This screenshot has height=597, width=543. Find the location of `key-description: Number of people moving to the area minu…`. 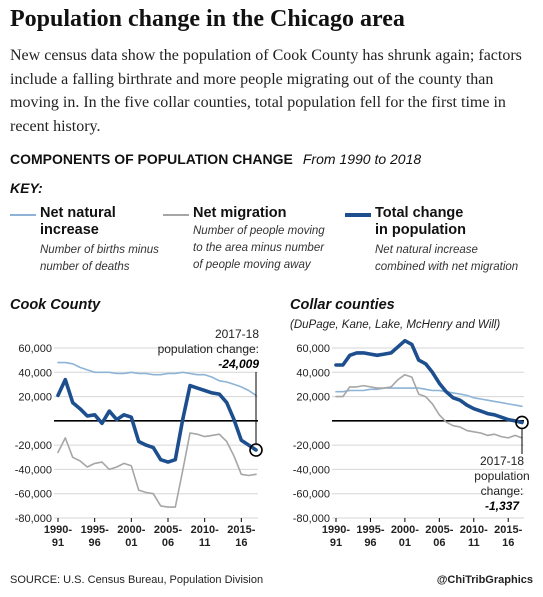

key-description: Number of people moving to the area minu… is located at coordinates (259, 248).